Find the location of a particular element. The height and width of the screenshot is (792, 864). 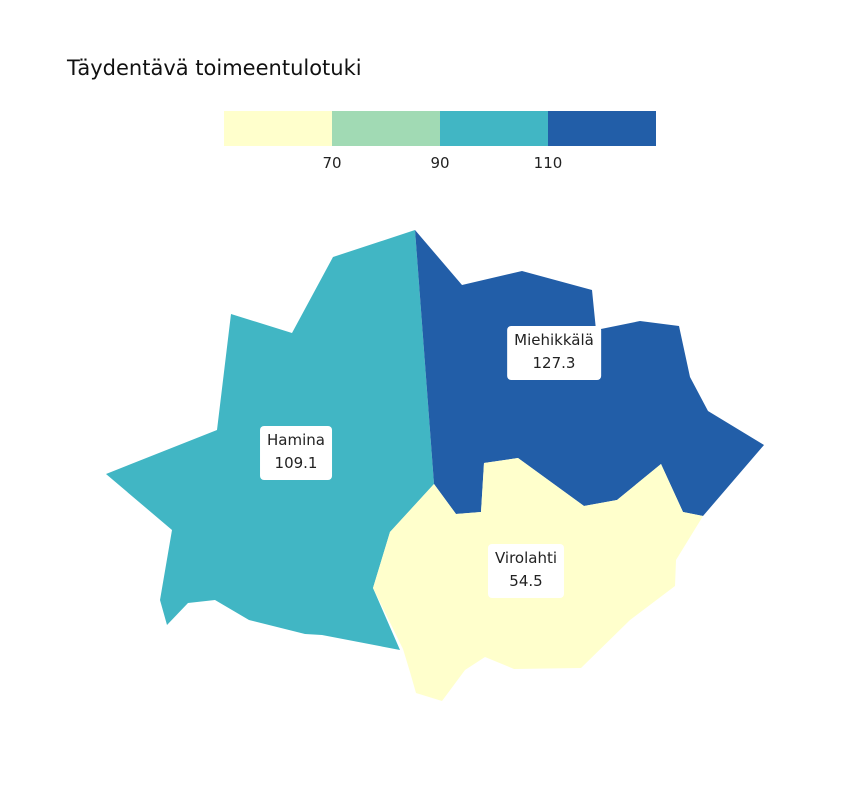

region-label-virolahti: Virolahti 54.5 is located at coordinates (526, 571).